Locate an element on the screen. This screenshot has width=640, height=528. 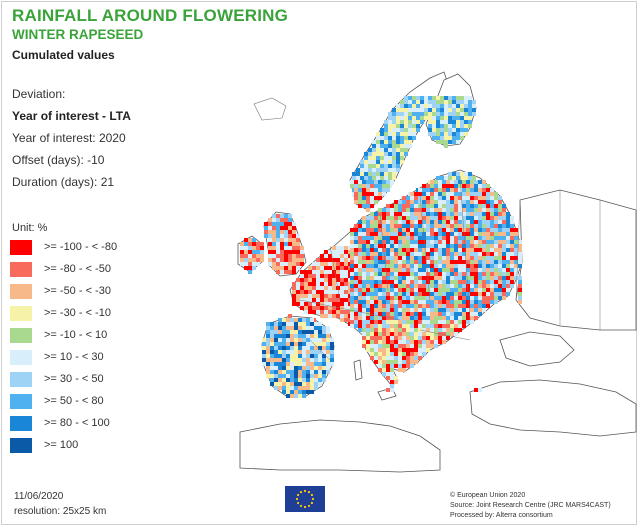
date-label: 11/06/2020 is located at coordinates (39, 496).